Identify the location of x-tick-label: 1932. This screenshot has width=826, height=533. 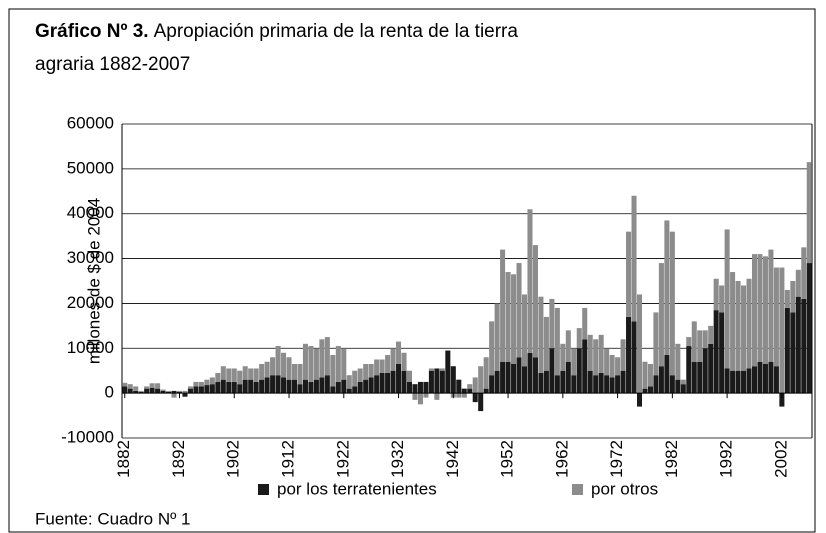
(397, 459).